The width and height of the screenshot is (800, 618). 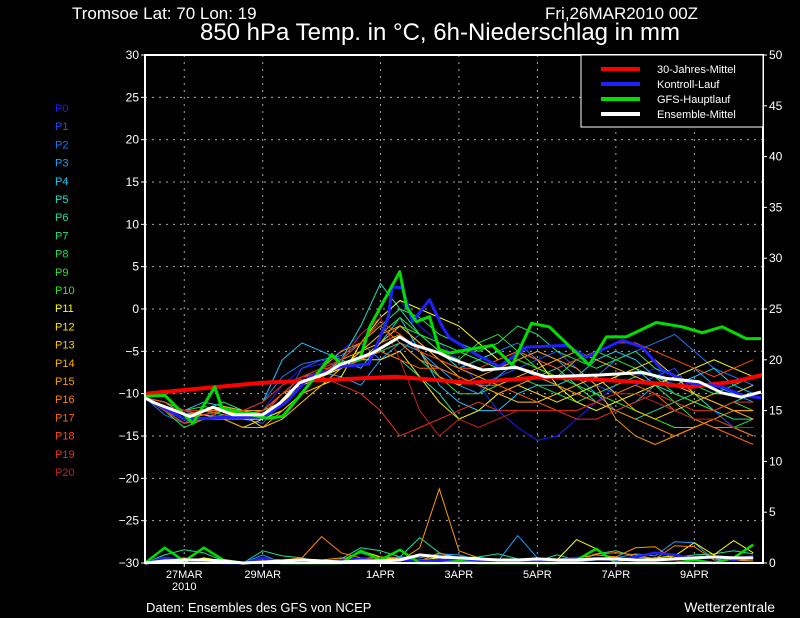 I want to click on legend-label: Kontroll-Lauf, so click(x=688, y=85).